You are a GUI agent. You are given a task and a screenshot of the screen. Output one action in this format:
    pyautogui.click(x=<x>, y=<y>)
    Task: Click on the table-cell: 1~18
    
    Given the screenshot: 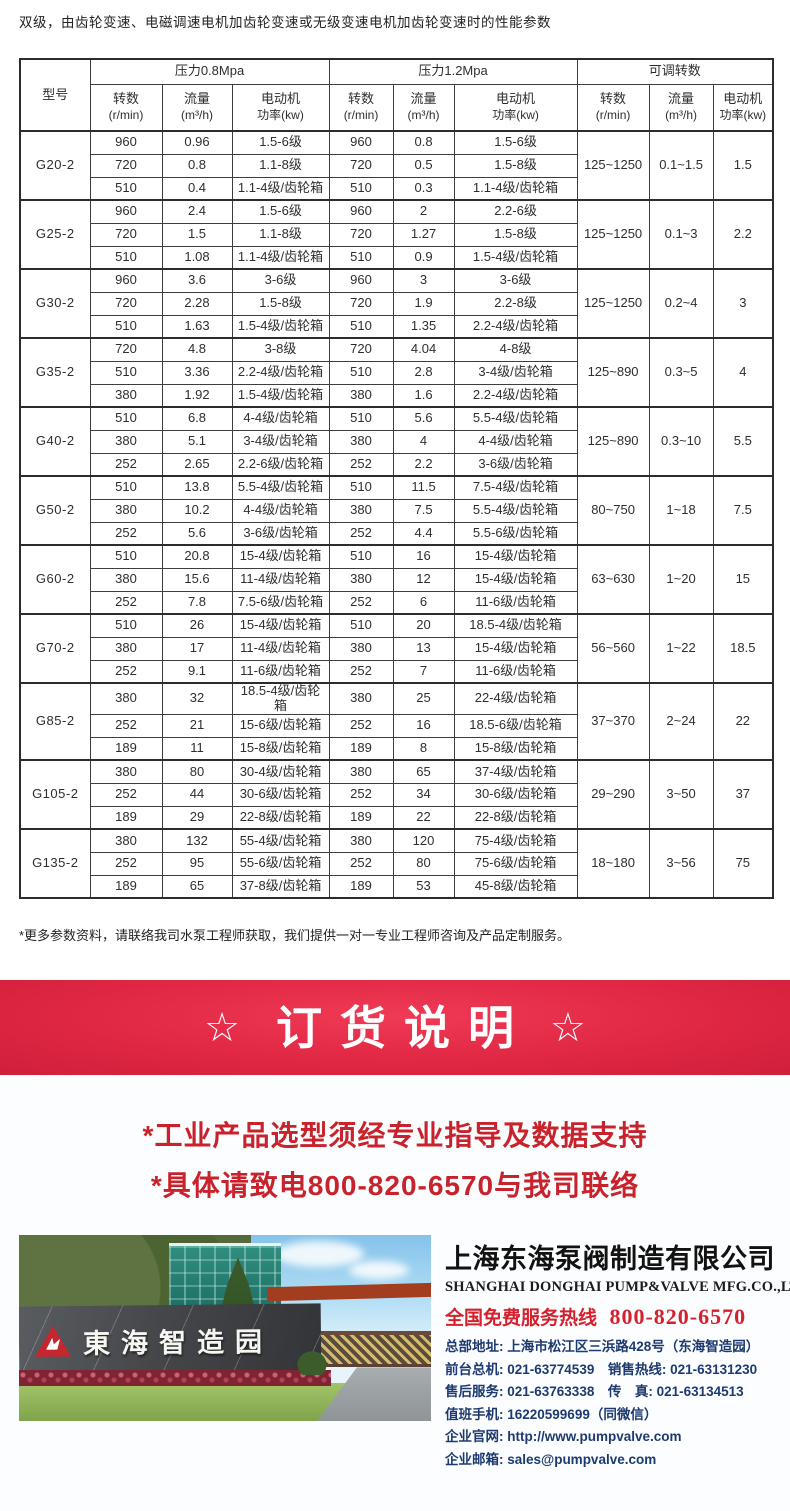 What is the action you would take?
    pyautogui.click(x=681, y=510)
    